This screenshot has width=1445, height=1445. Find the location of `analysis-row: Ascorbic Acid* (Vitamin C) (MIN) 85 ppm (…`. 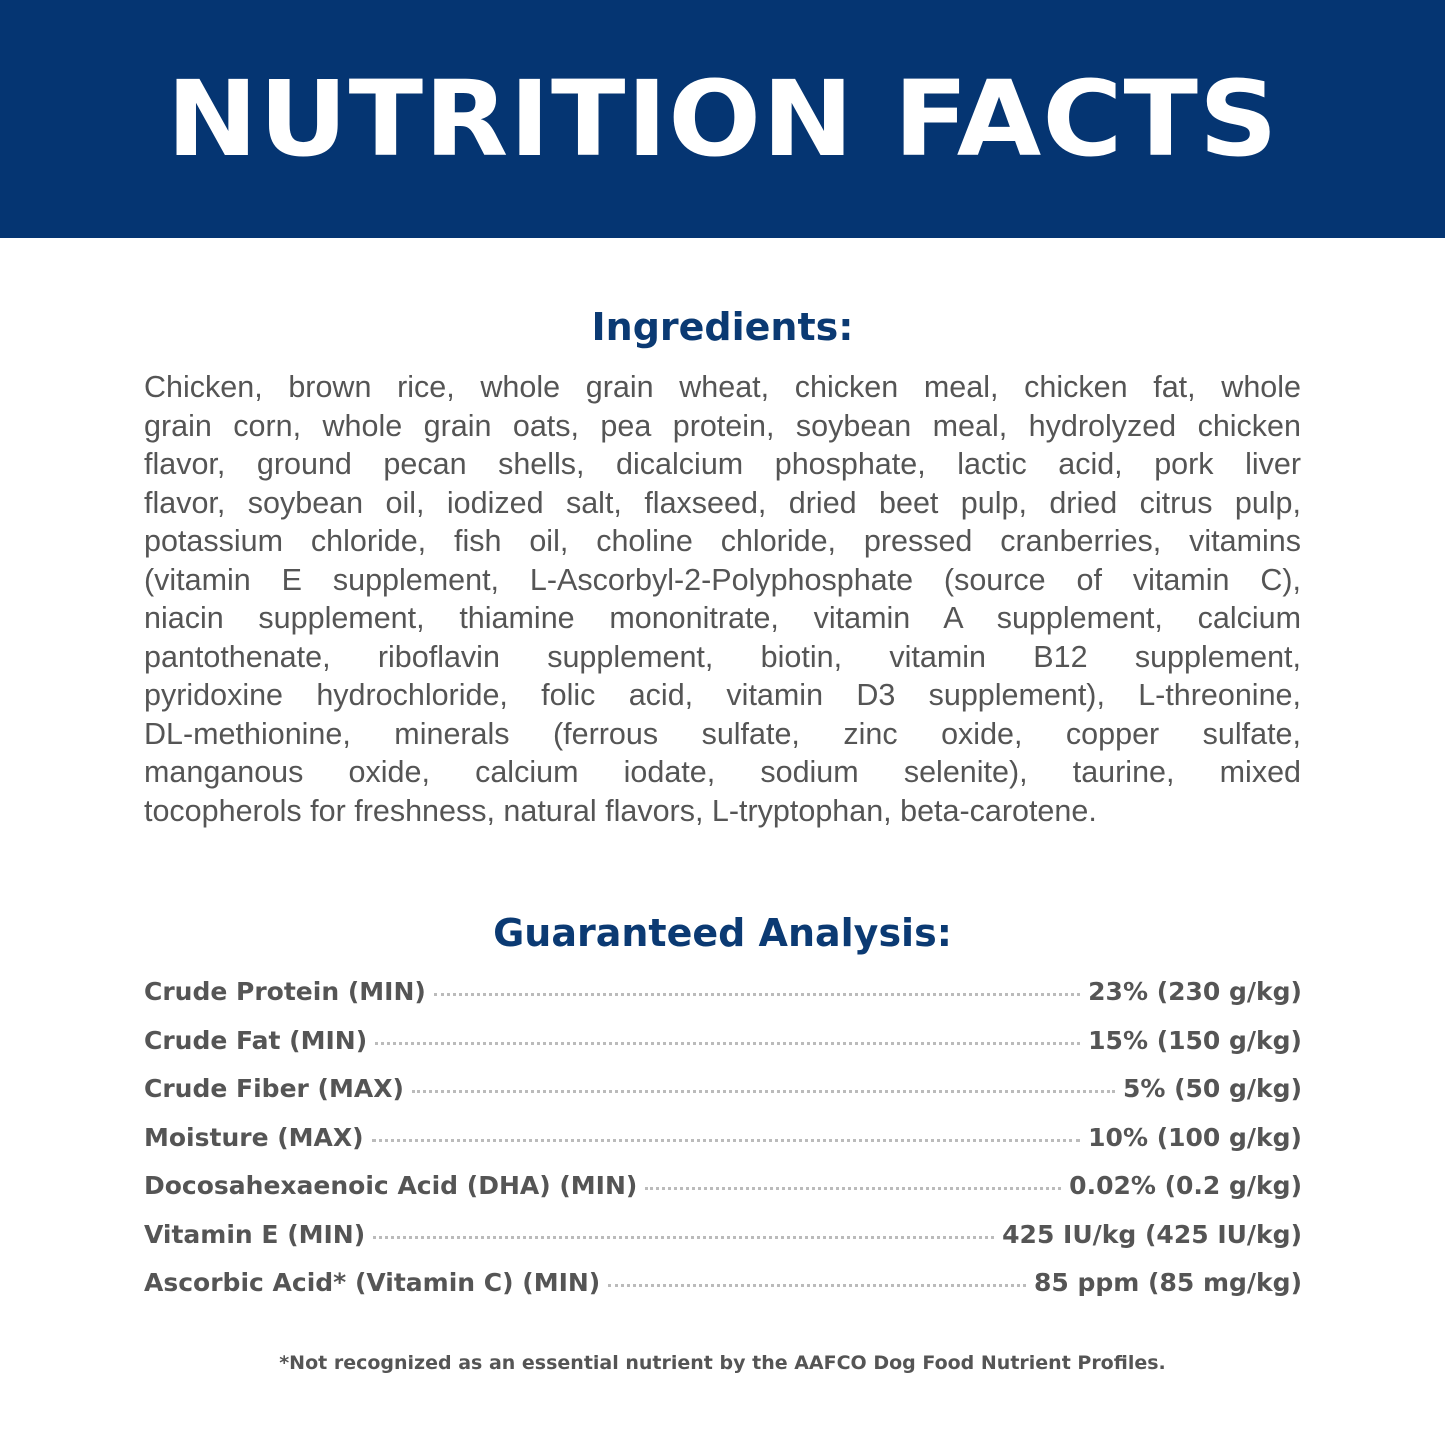

analysis-row: Ascorbic Acid* (Vitamin C) (MIN) 85 ppm (… is located at coordinates (723, 1292).